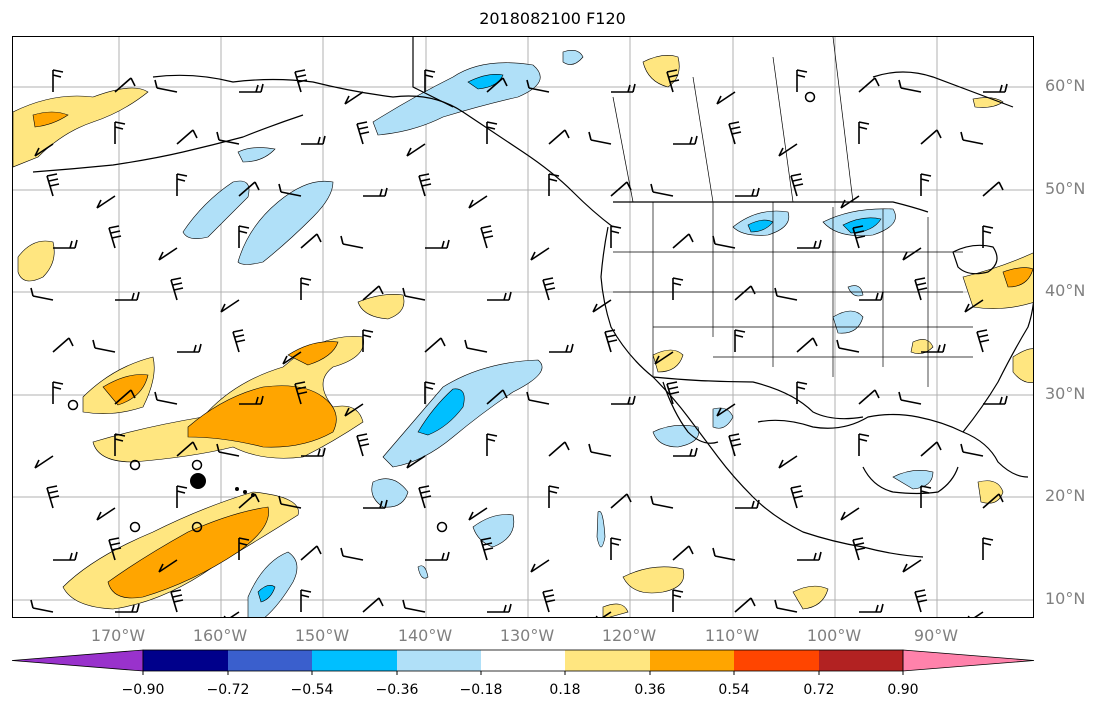 The height and width of the screenshot is (710, 1105). I want to click on lon-label-100w: 100°W, so click(834, 635).